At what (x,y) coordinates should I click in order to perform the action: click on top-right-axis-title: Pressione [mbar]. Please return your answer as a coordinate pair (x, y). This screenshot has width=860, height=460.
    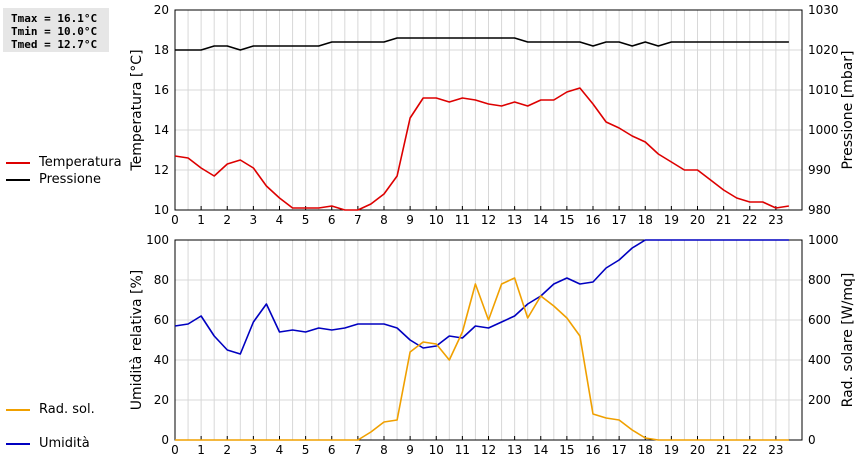
    Looking at the image, I should click on (848, 109).